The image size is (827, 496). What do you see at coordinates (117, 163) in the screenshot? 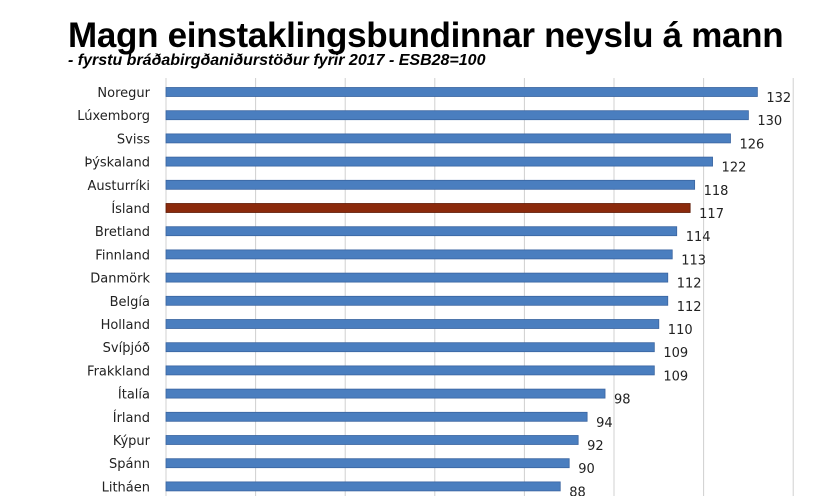
I see `category-label: Þýskaland` at bounding box center [117, 163].